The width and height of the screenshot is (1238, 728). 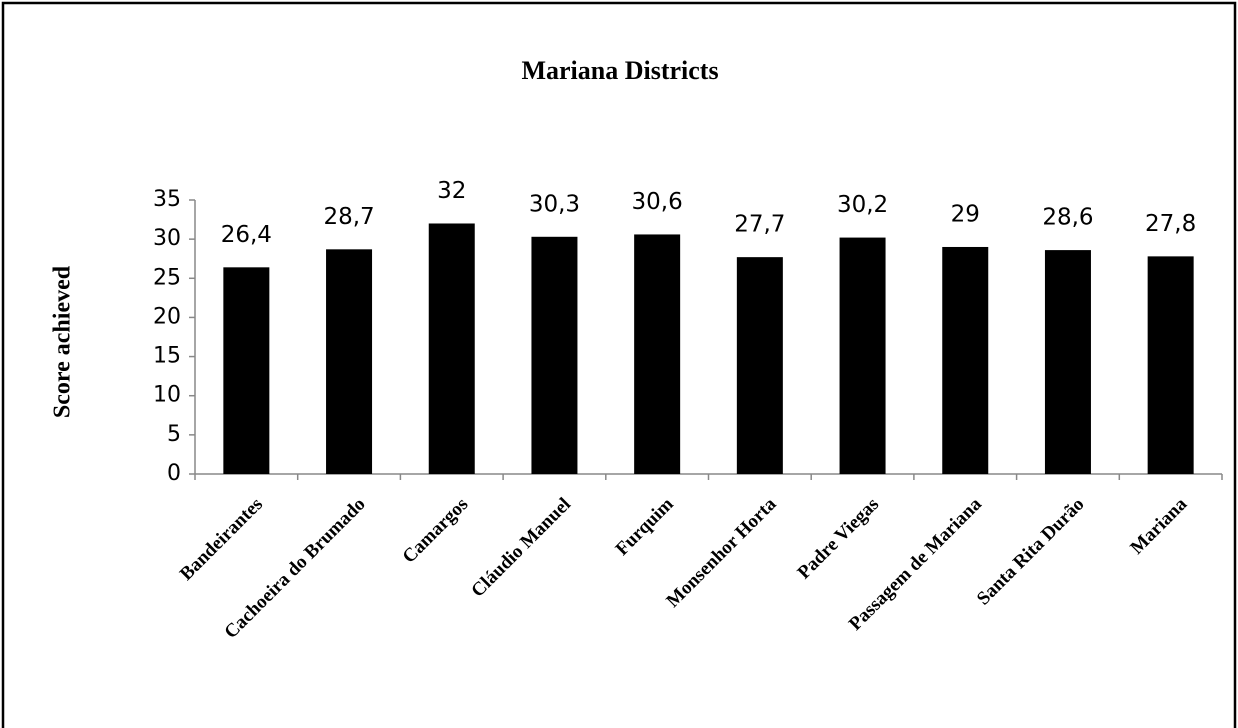 What do you see at coordinates (174, 473) in the screenshot?
I see `y-tick-label: 0` at bounding box center [174, 473].